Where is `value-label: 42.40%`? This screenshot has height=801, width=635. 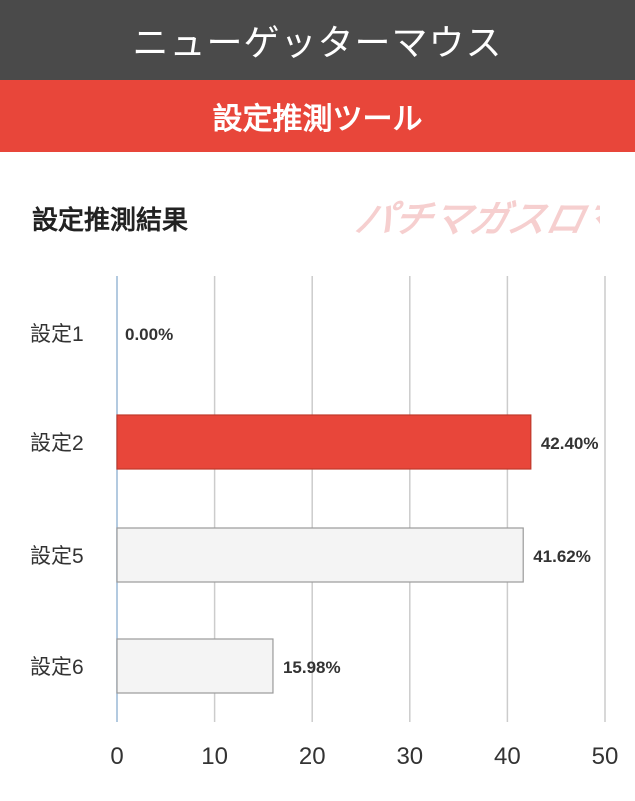
value-label: 42.40% is located at coordinates (570, 443).